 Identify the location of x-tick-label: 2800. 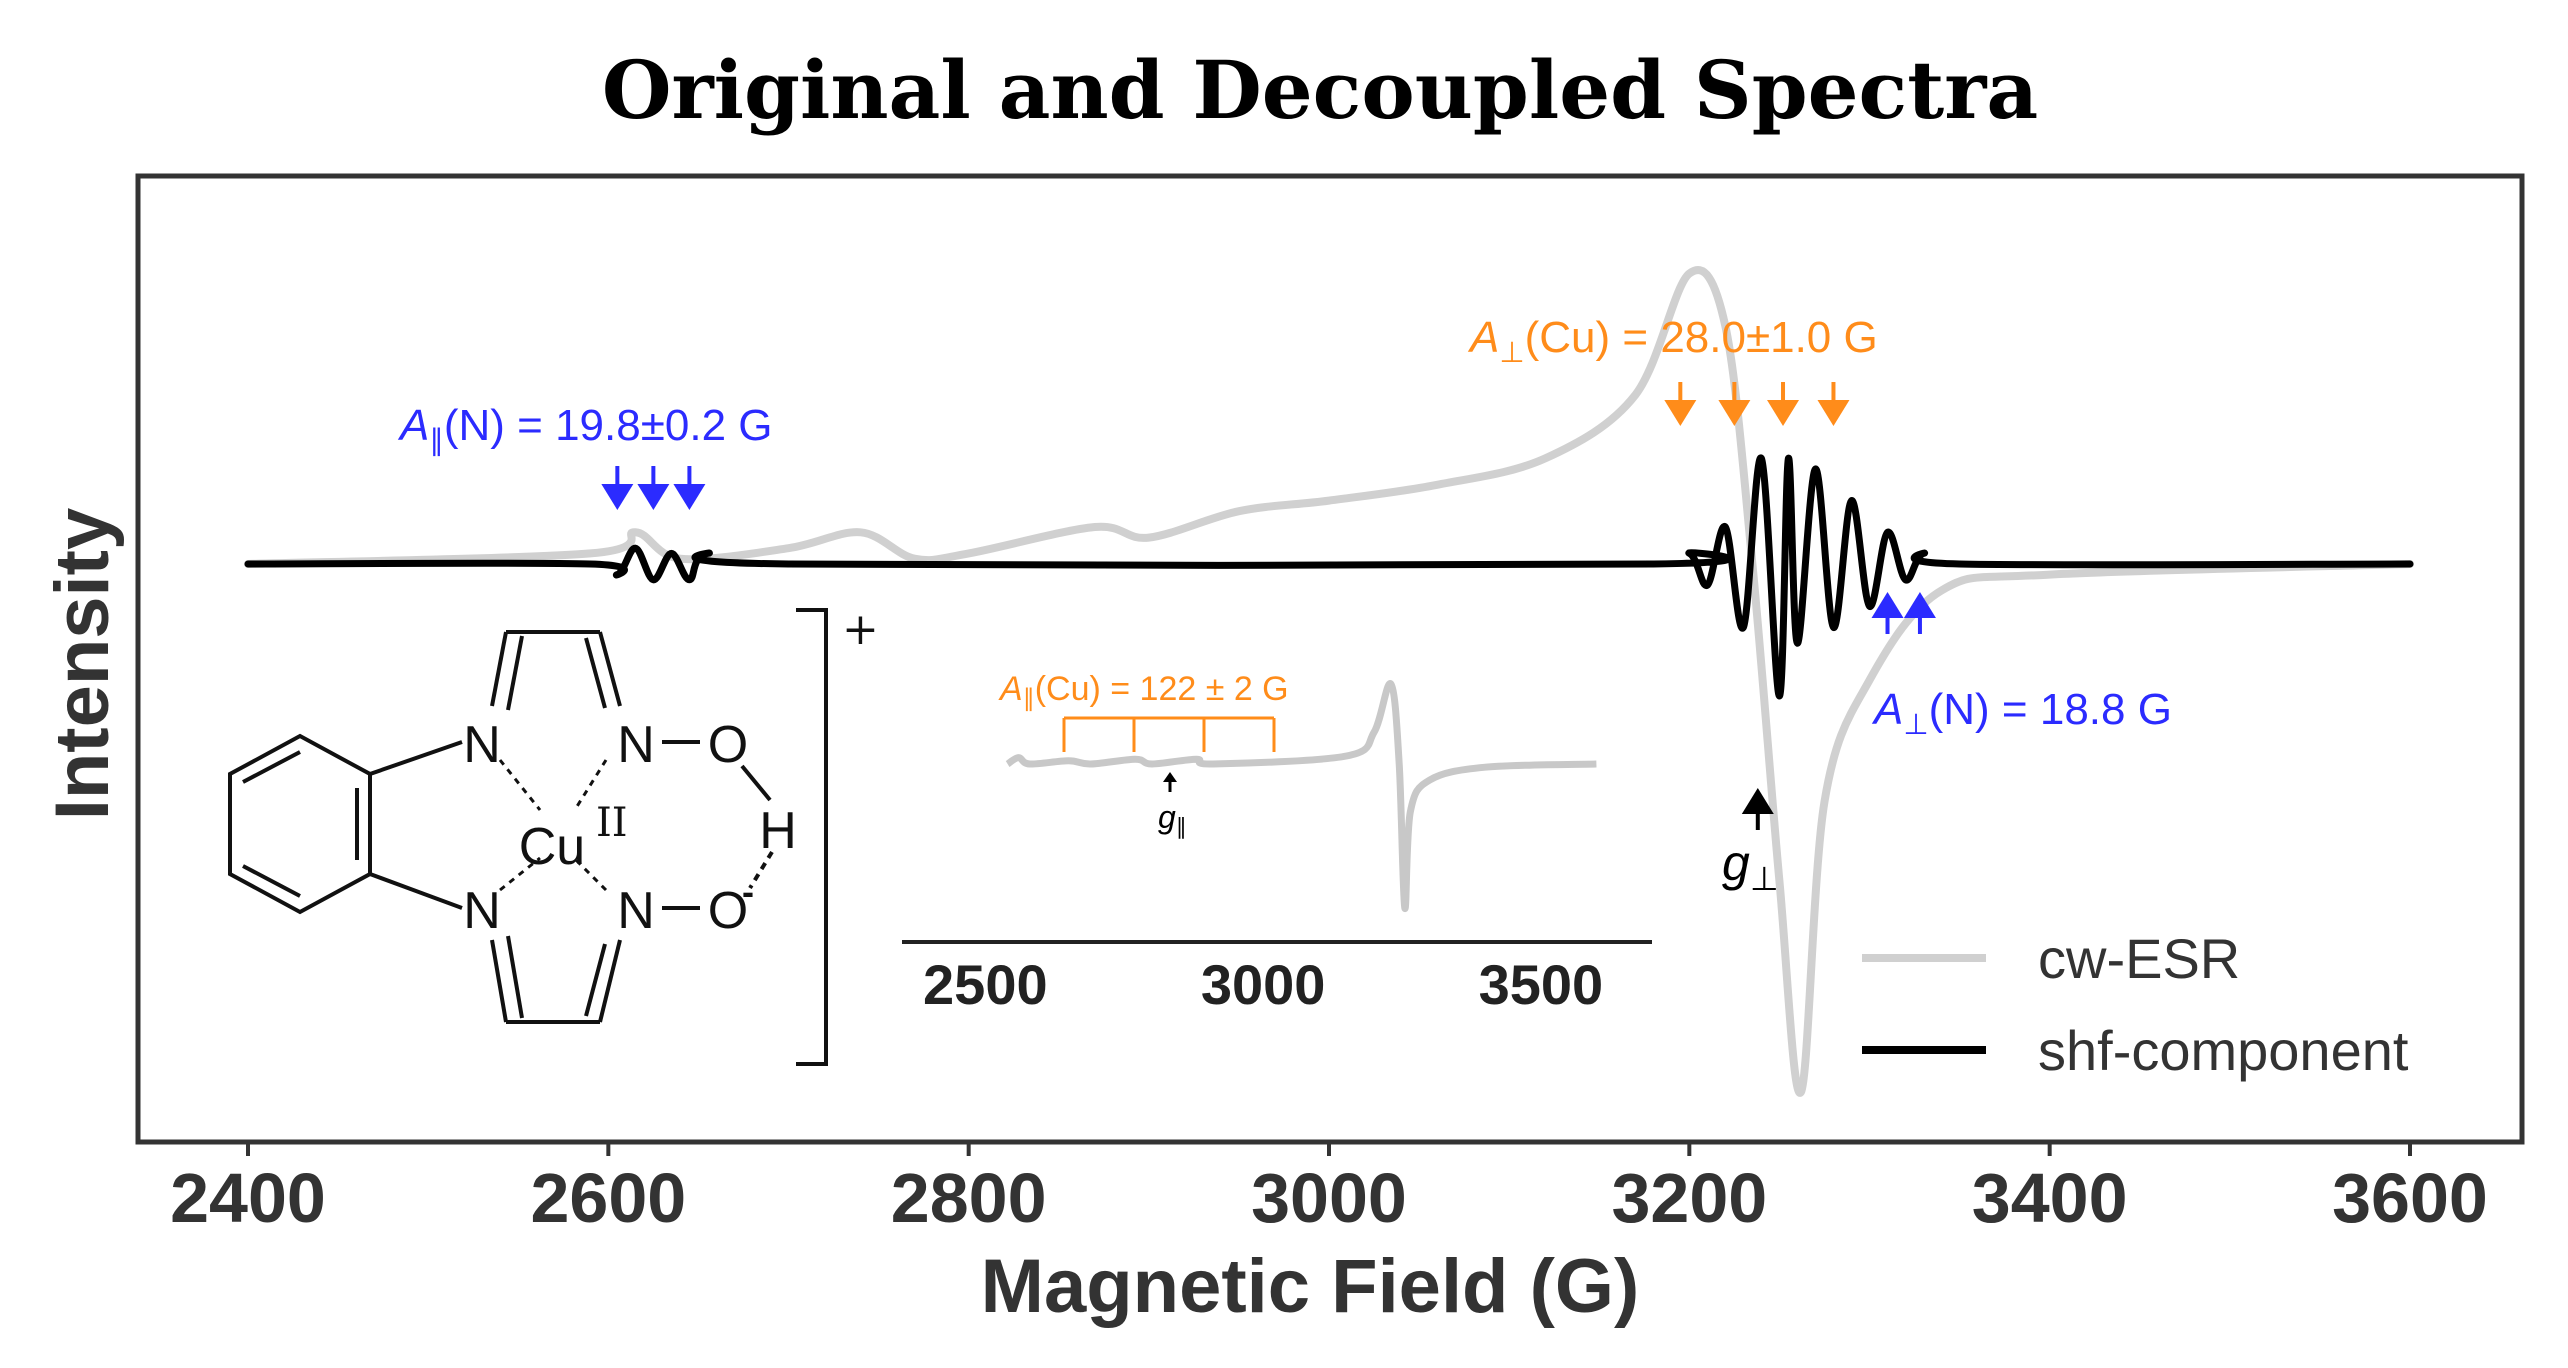
(969, 1198).